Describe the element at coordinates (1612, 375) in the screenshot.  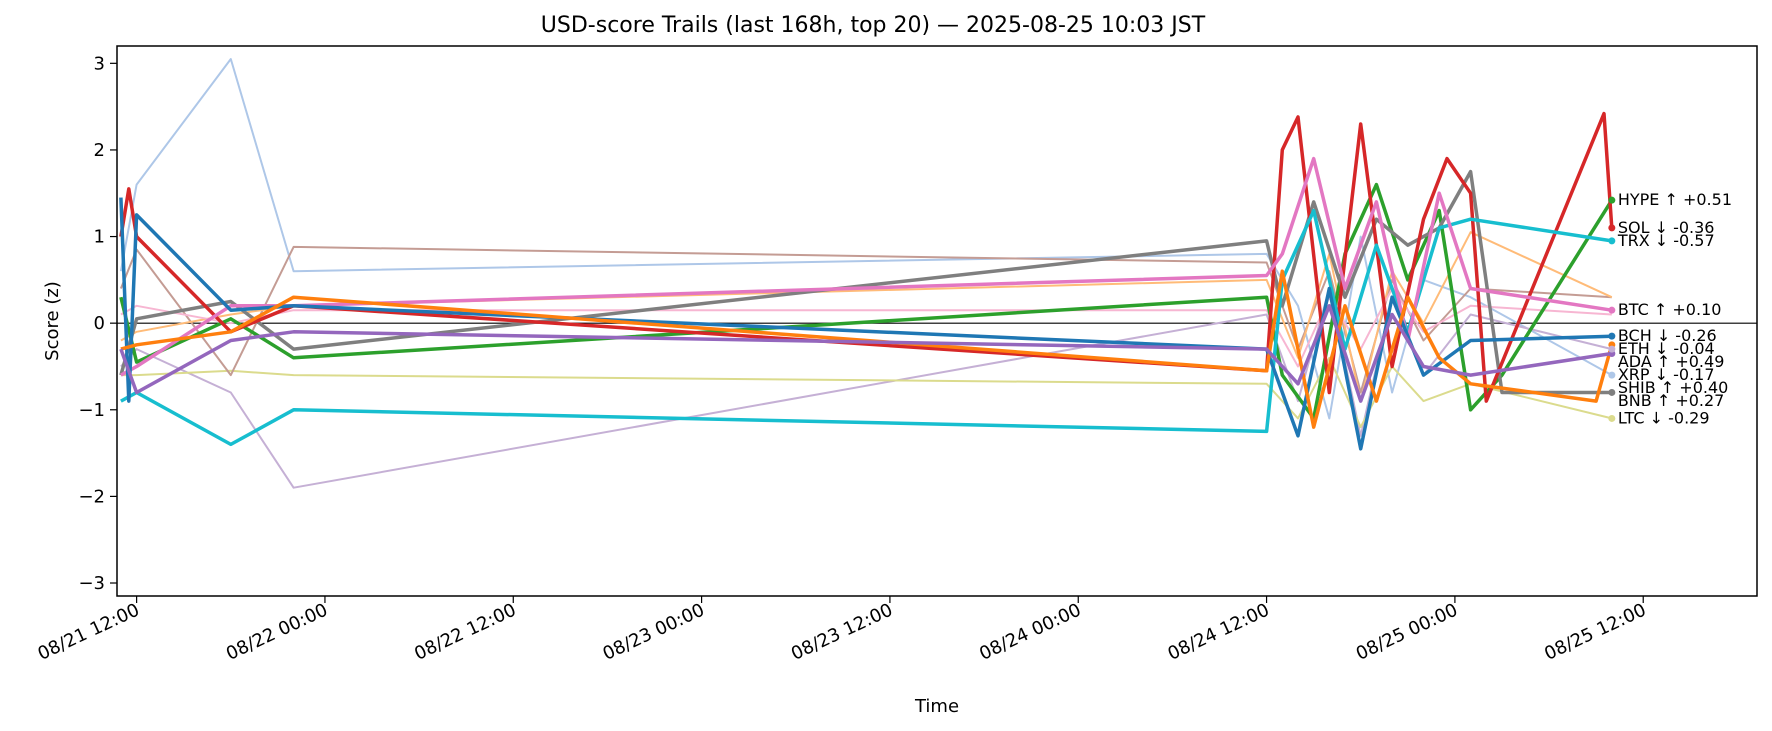
I see `end-marker-shib` at that location.